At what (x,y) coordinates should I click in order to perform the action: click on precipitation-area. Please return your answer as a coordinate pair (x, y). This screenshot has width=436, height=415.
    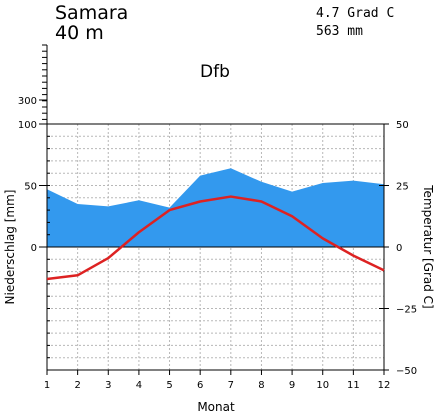
    Looking at the image, I should click on (215, 207).